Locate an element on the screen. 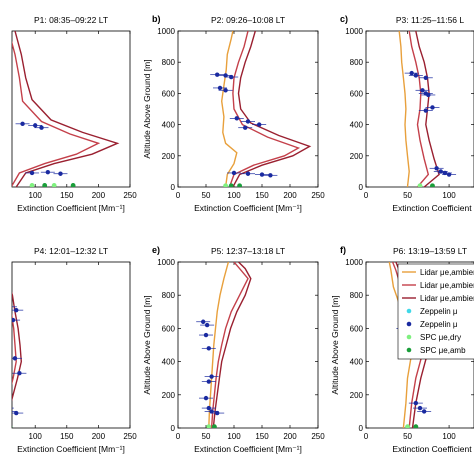 The height and width of the screenshot is (474, 474). panel-title: P2: 09:26–10:08 LT is located at coordinates (248, 20).